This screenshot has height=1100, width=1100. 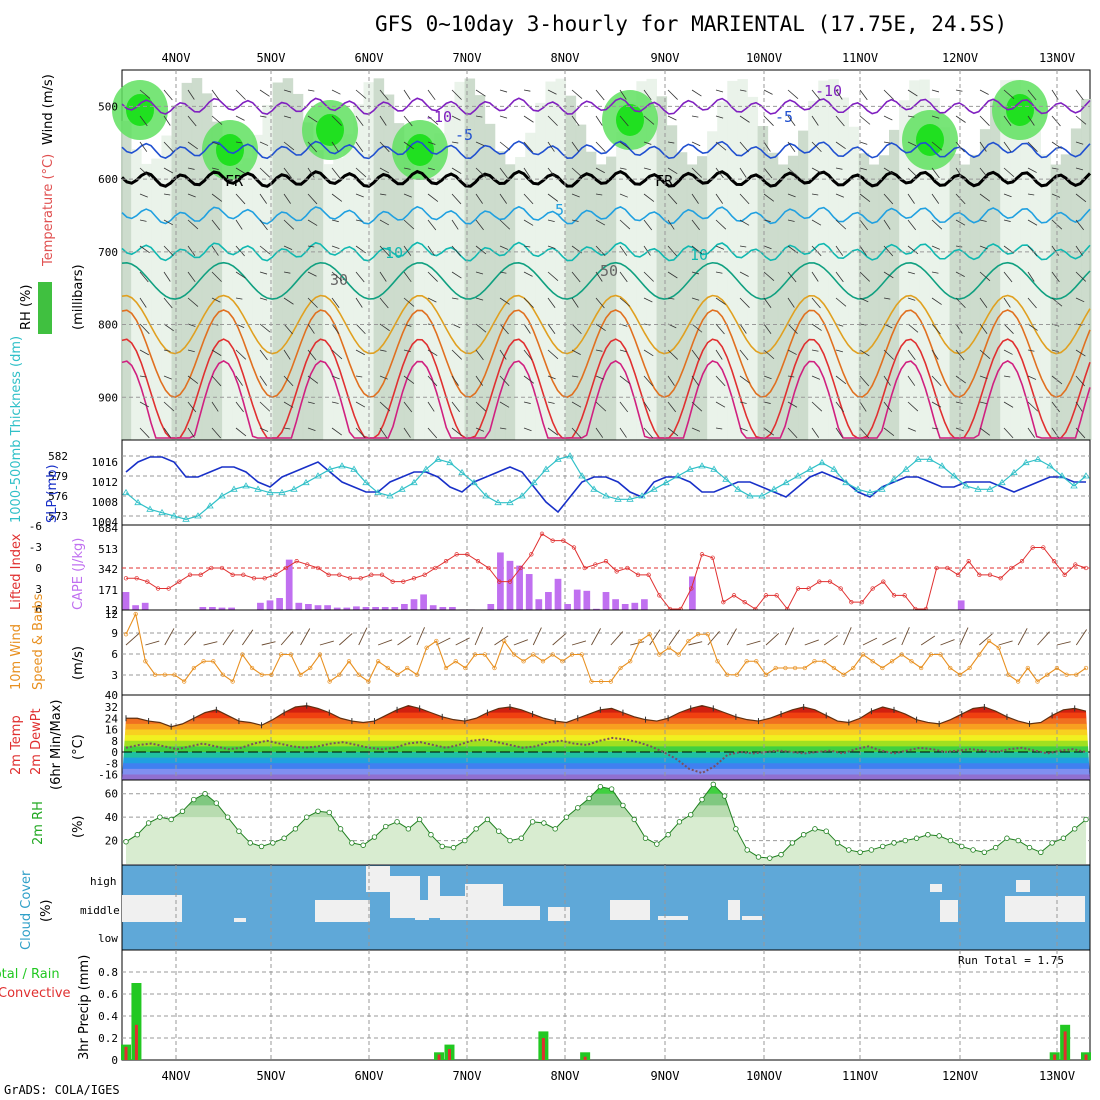 I want to click on li-tick-label: -3, so click(x=35, y=547).